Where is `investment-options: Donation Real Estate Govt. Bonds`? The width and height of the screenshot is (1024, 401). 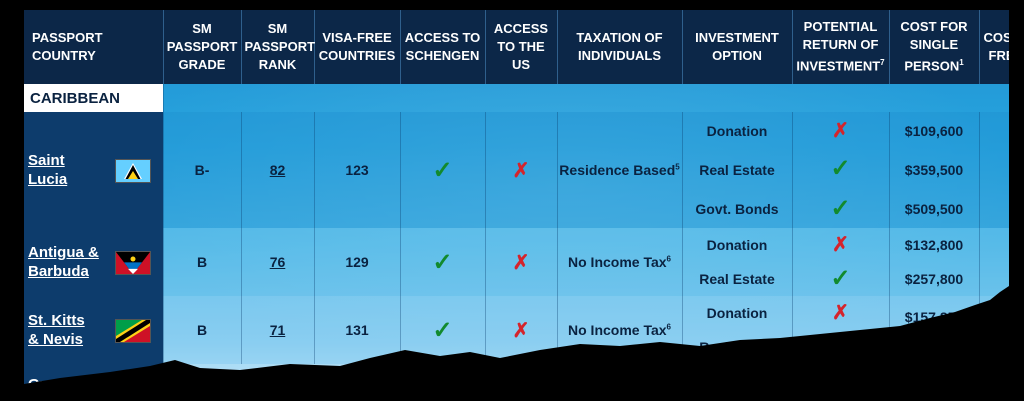 investment-options: Donation Real Estate Govt. Bonds is located at coordinates (737, 170).